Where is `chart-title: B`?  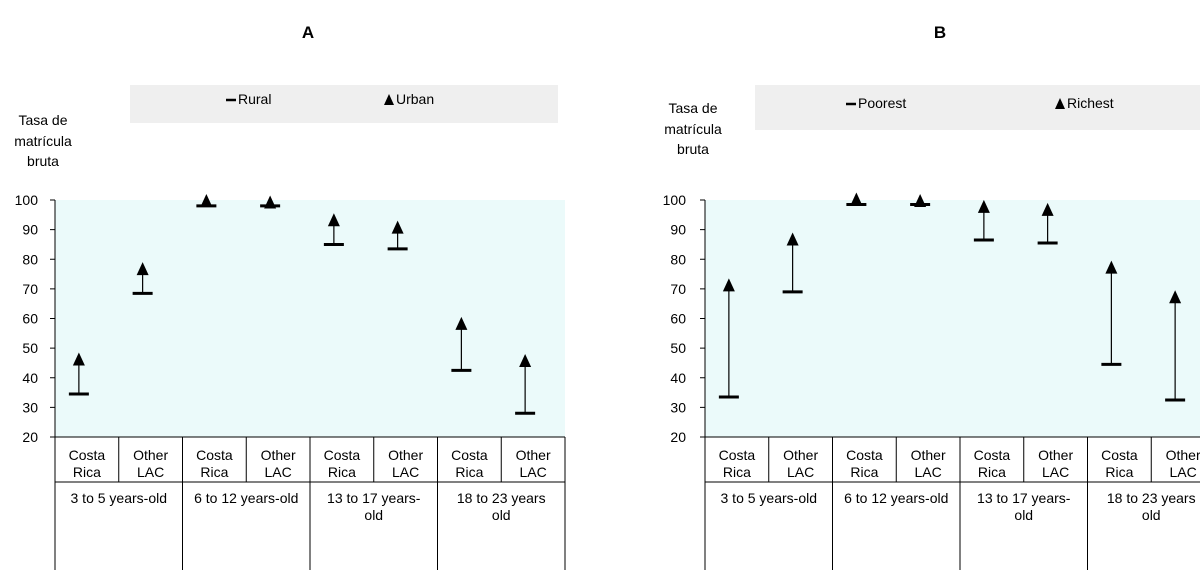
chart-title: B is located at coordinates (940, 32).